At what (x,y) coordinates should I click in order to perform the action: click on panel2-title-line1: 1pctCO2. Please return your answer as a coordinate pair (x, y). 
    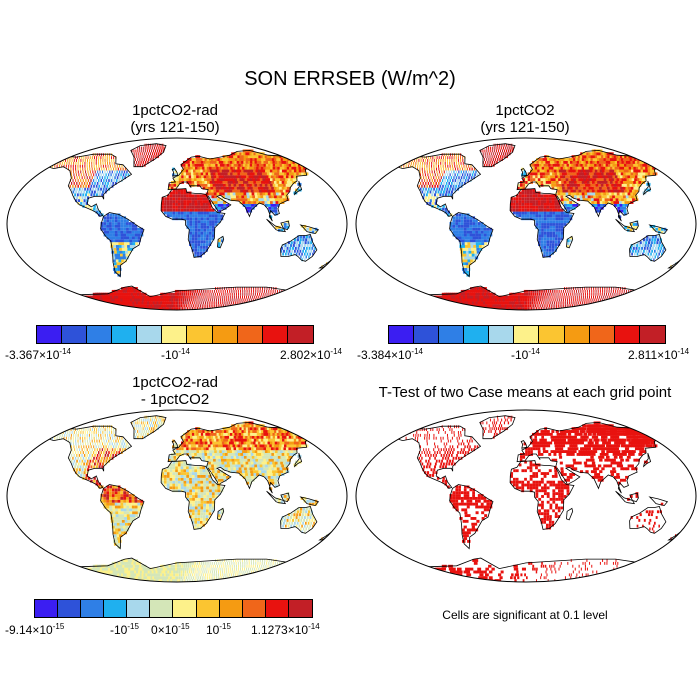
    Looking at the image, I should click on (525, 110).